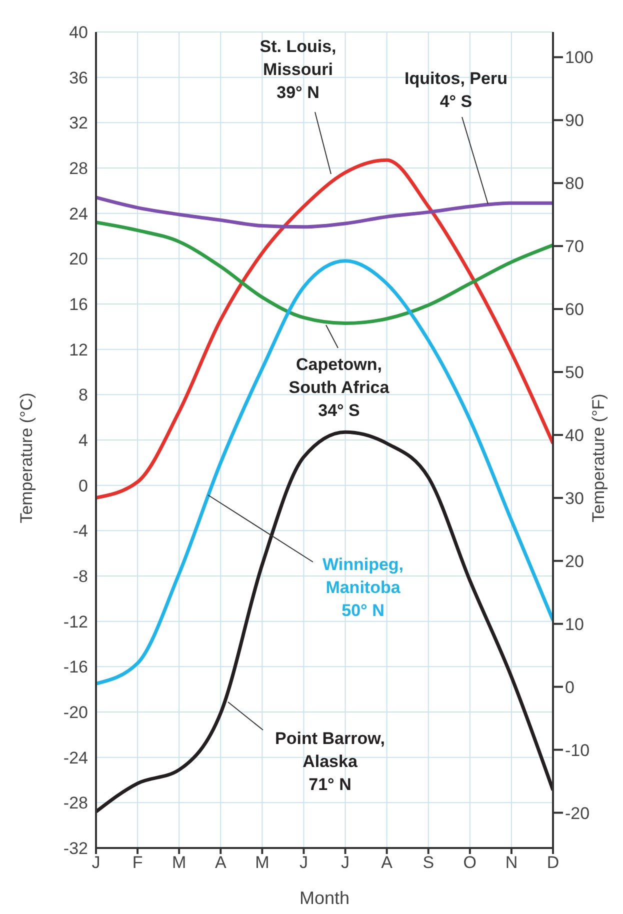 The image size is (623, 914). What do you see at coordinates (574, 120) in the screenshot?
I see `y2-tick-label: 90` at bounding box center [574, 120].